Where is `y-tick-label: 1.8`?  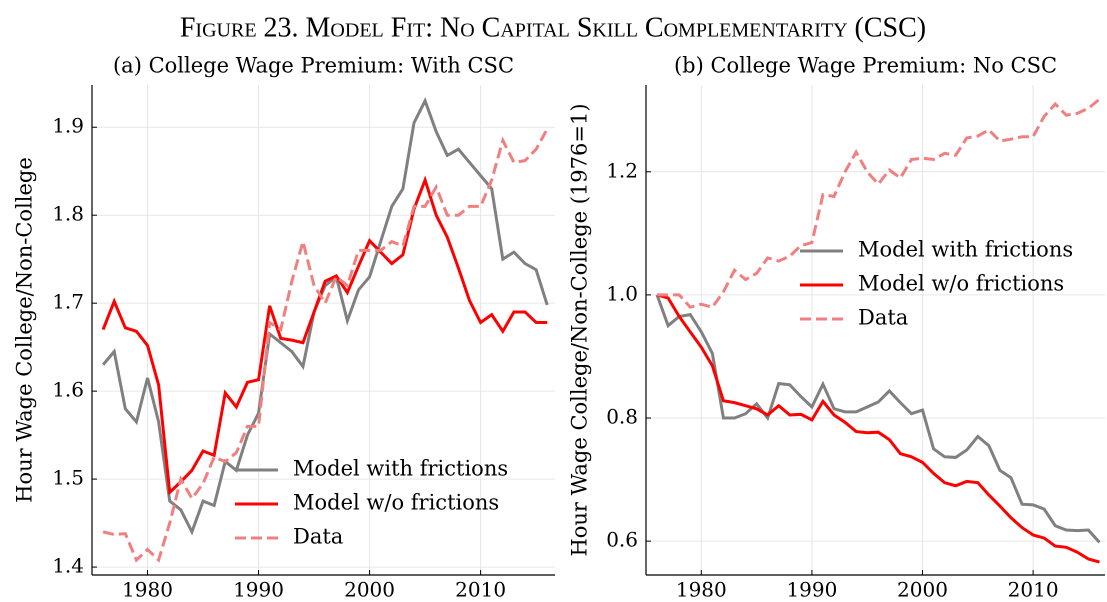 y-tick-label: 1.8 is located at coordinates (68, 214).